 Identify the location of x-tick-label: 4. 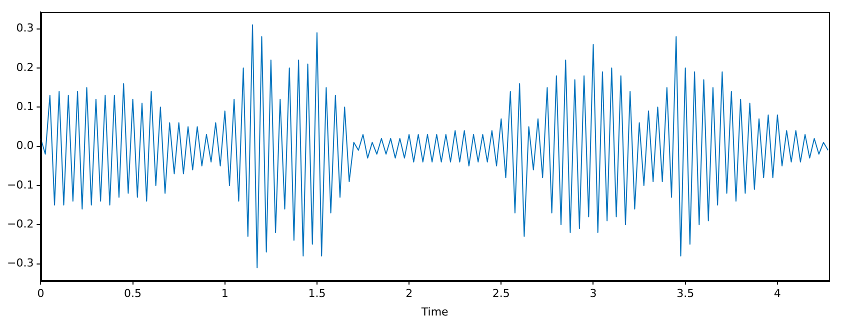
(777, 293).